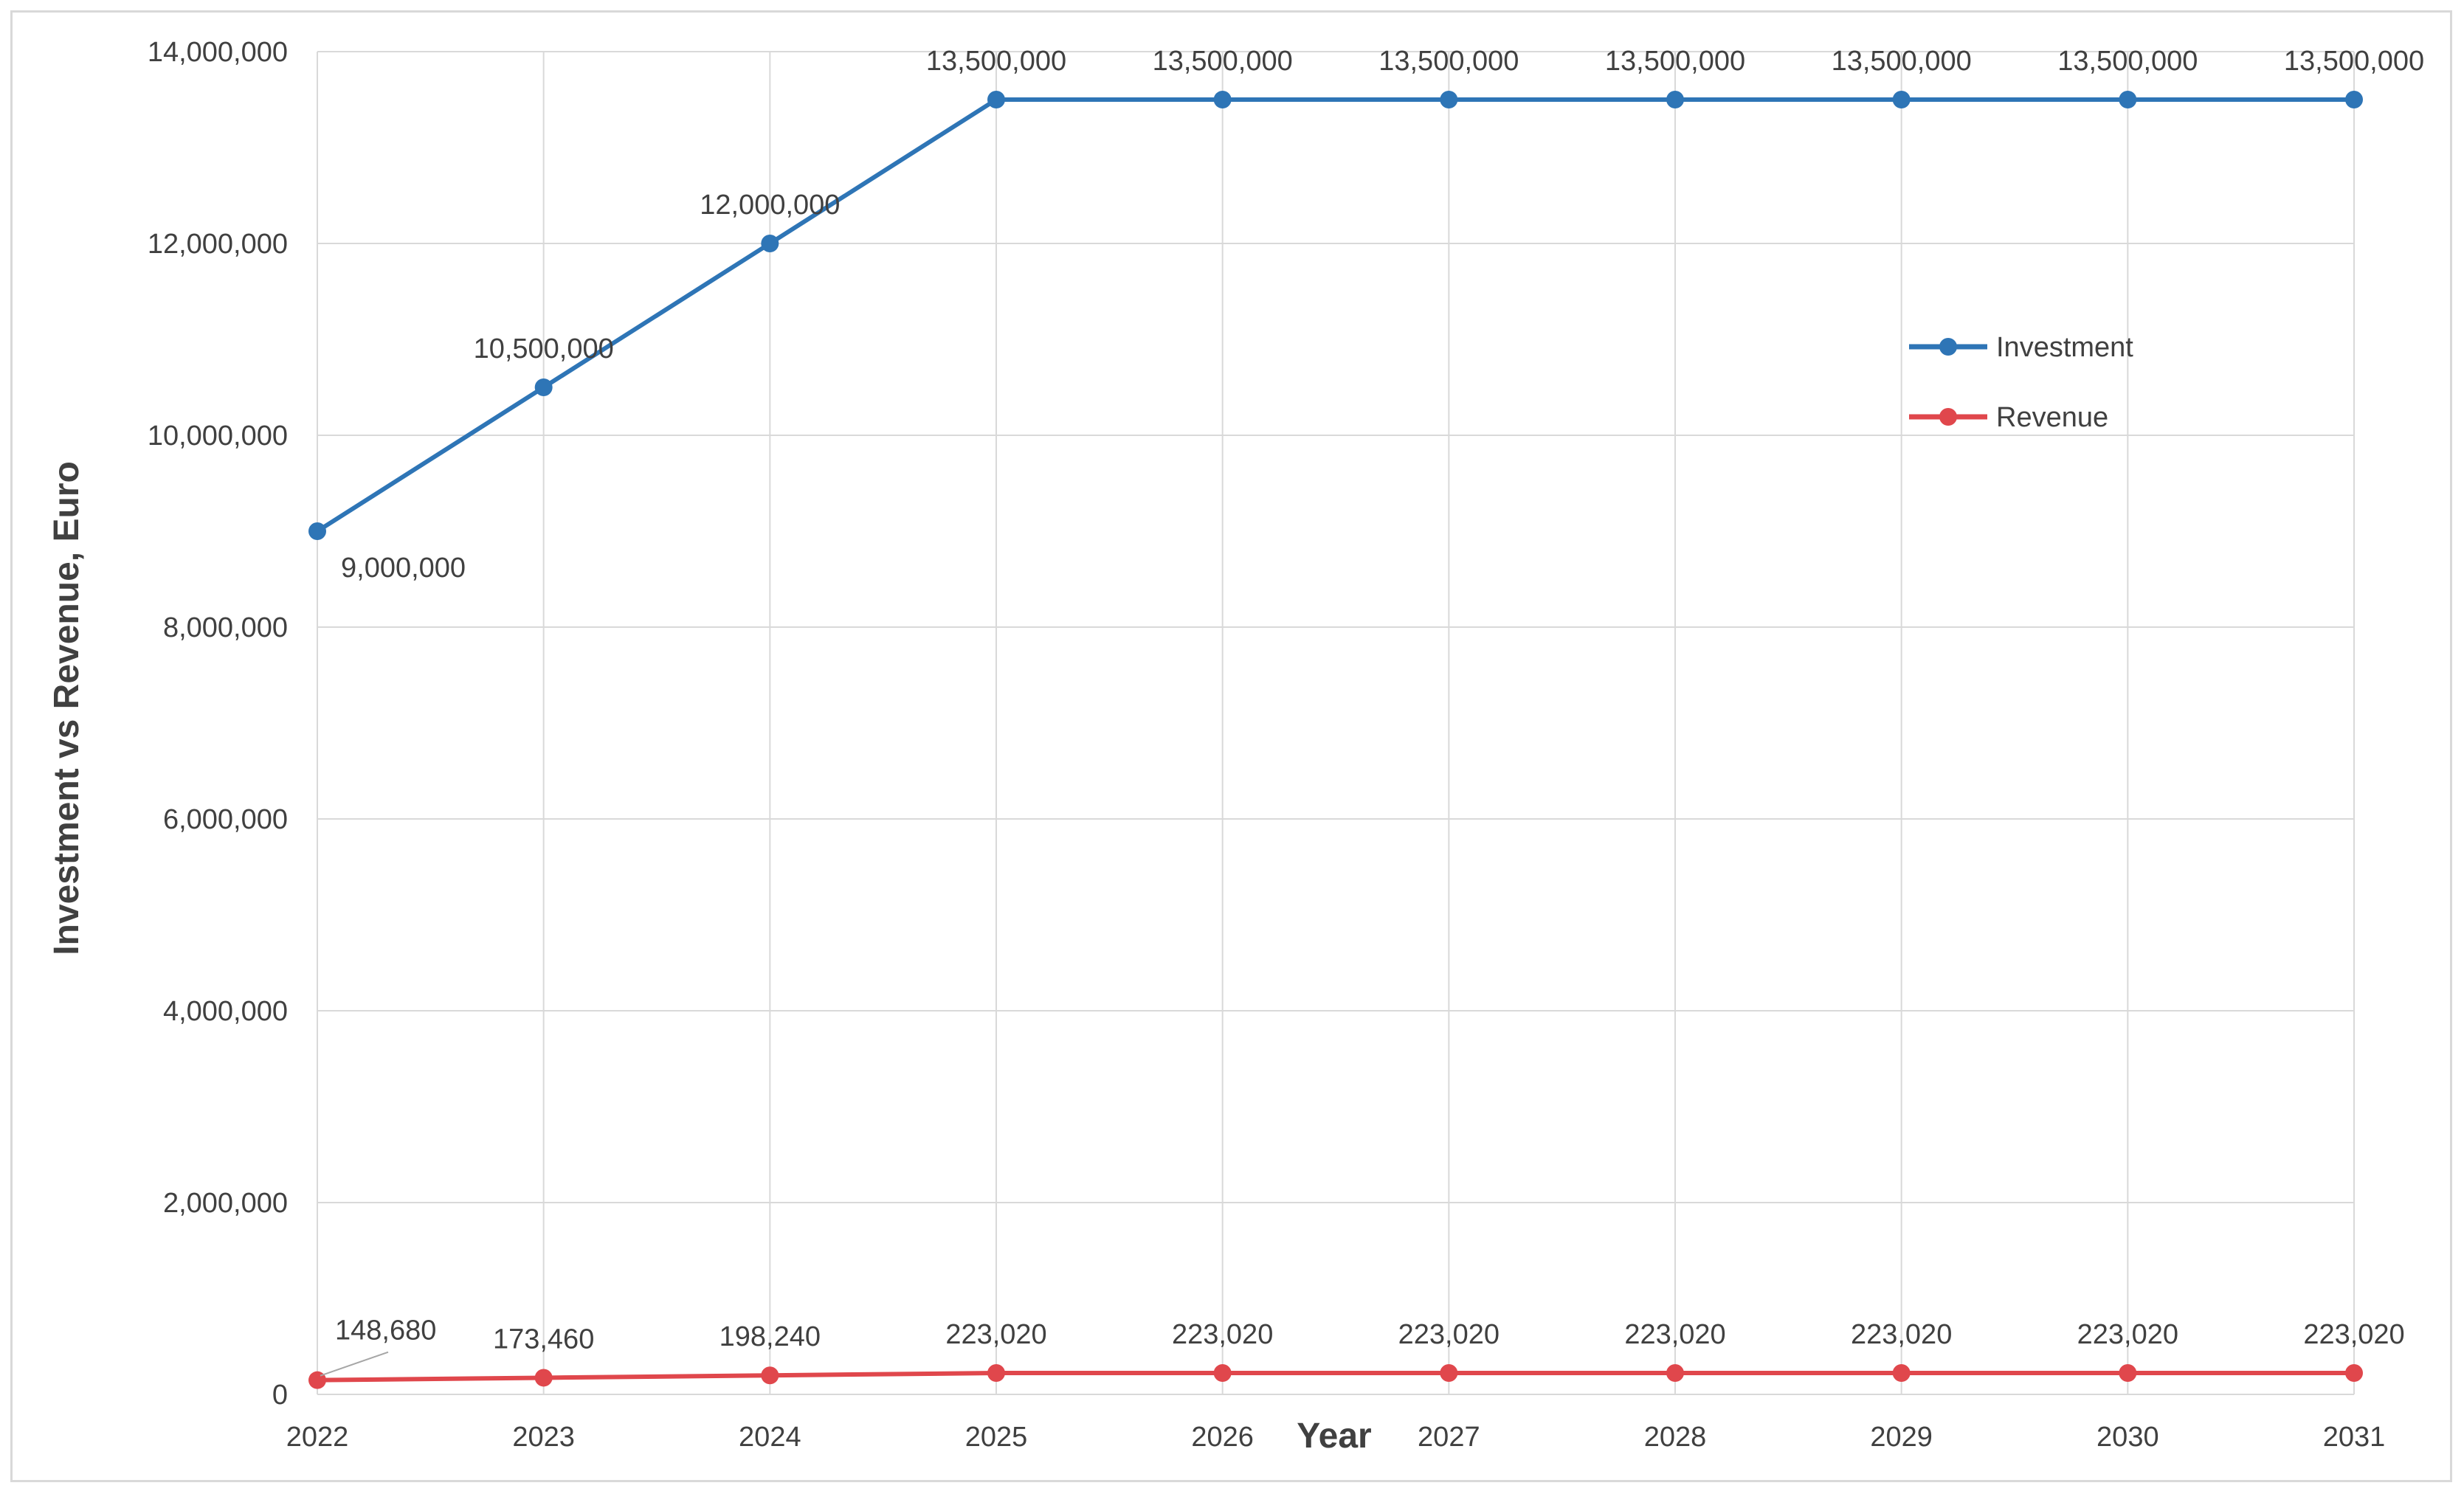  What do you see at coordinates (280, 1395) in the screenshot?
I see `y-tick-label: 0` at bounding box center [280, 1395].